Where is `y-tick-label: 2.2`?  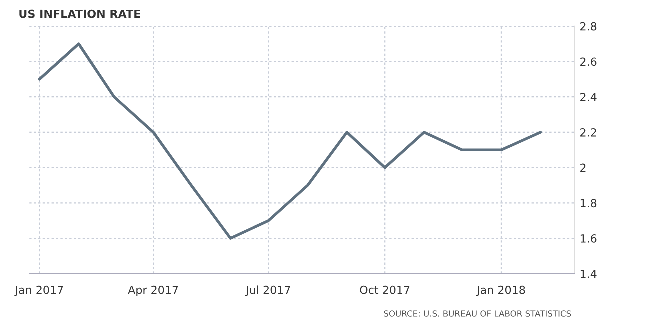 y-tick-label: 2.2 is located at coordinates (588, 132).